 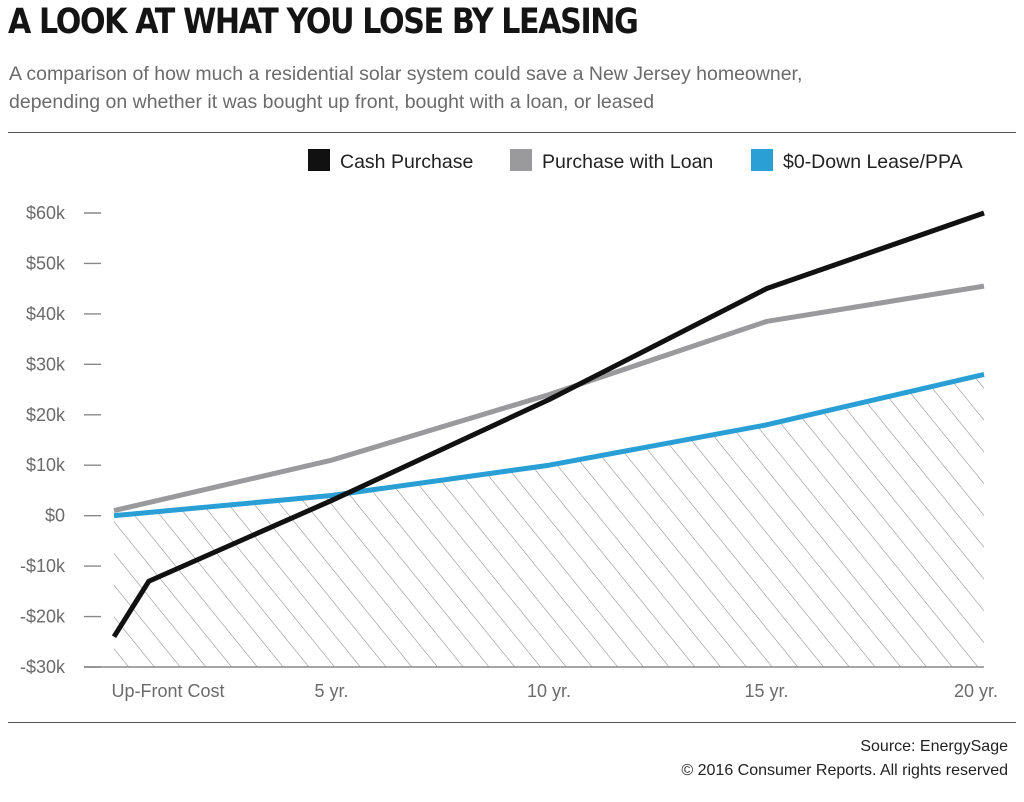 What do you see at coordinates (323, 22) in the screenshot?
I see `chart-title: A LOOK AT WHAT YOU LOSE BY LEASING` at bounding box center [323, 22].